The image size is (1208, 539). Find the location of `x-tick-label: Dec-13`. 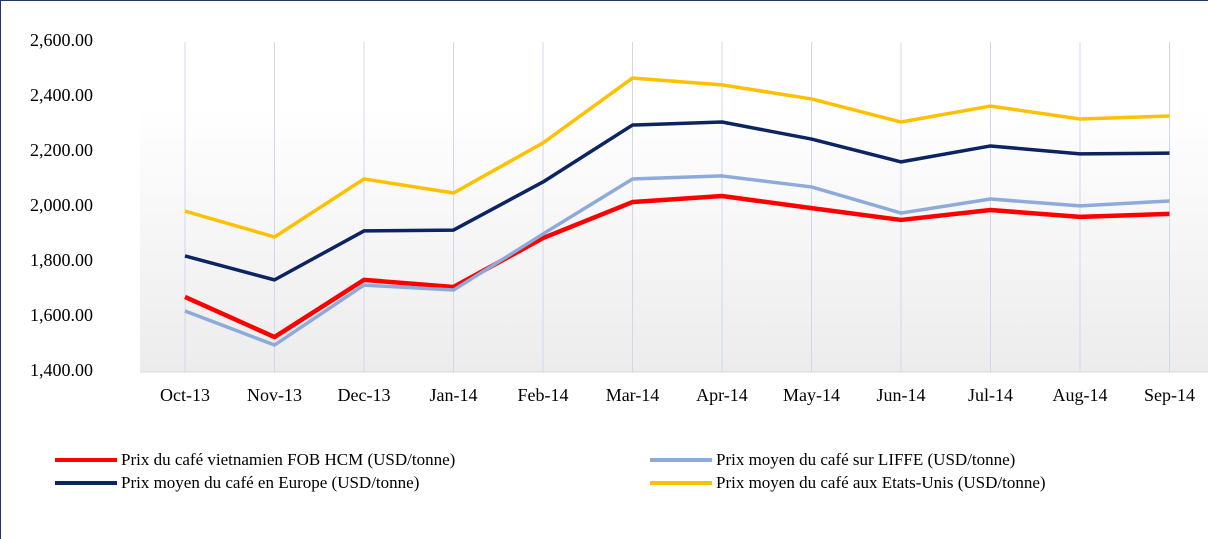

x-tick-label: Dec-13 is located at coordinates (364, 395).